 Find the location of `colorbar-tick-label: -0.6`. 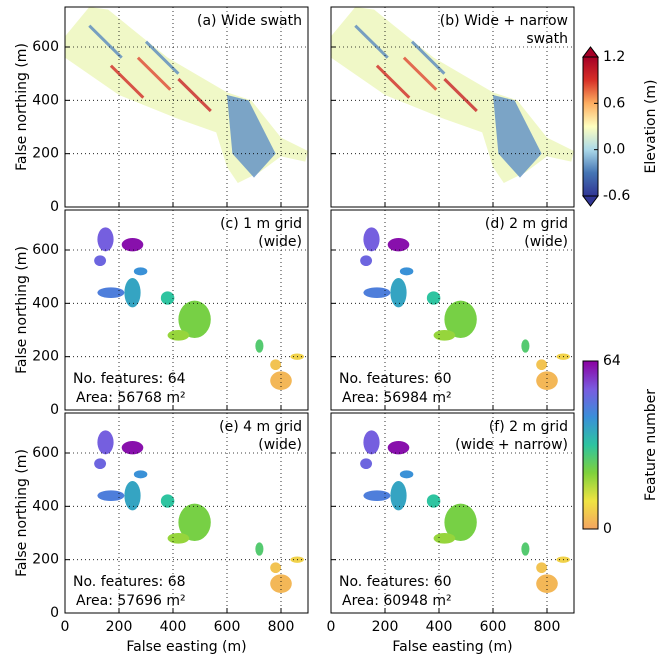

colorbar-tick-label: -0.6 is located at coordinates (616, 196).